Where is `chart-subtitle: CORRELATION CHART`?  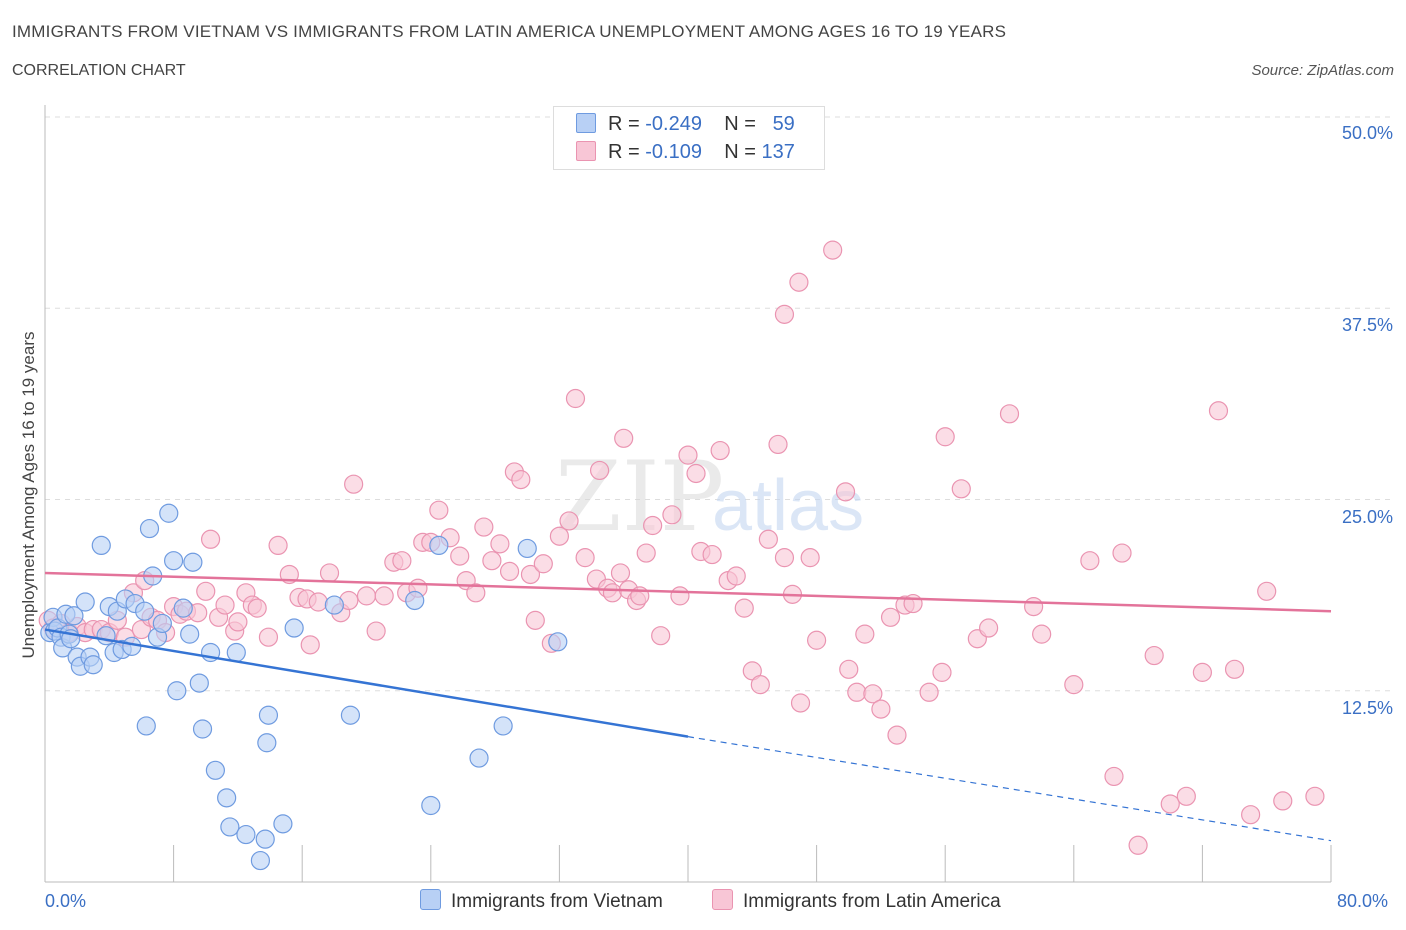 chart-subtitle: CORRELATION CHART is located at coordinates (99, 70).